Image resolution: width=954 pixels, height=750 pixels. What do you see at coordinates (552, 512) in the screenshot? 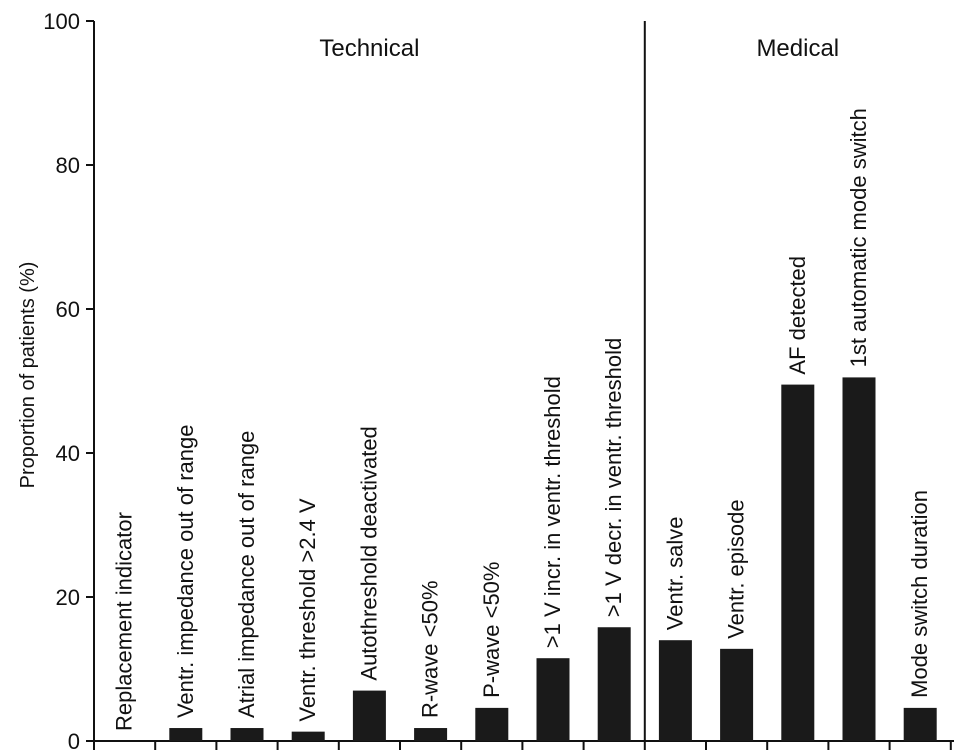
I see `bar-label-8: >1 V incr. in ventr. threshold` at bounding box center [552, 512].